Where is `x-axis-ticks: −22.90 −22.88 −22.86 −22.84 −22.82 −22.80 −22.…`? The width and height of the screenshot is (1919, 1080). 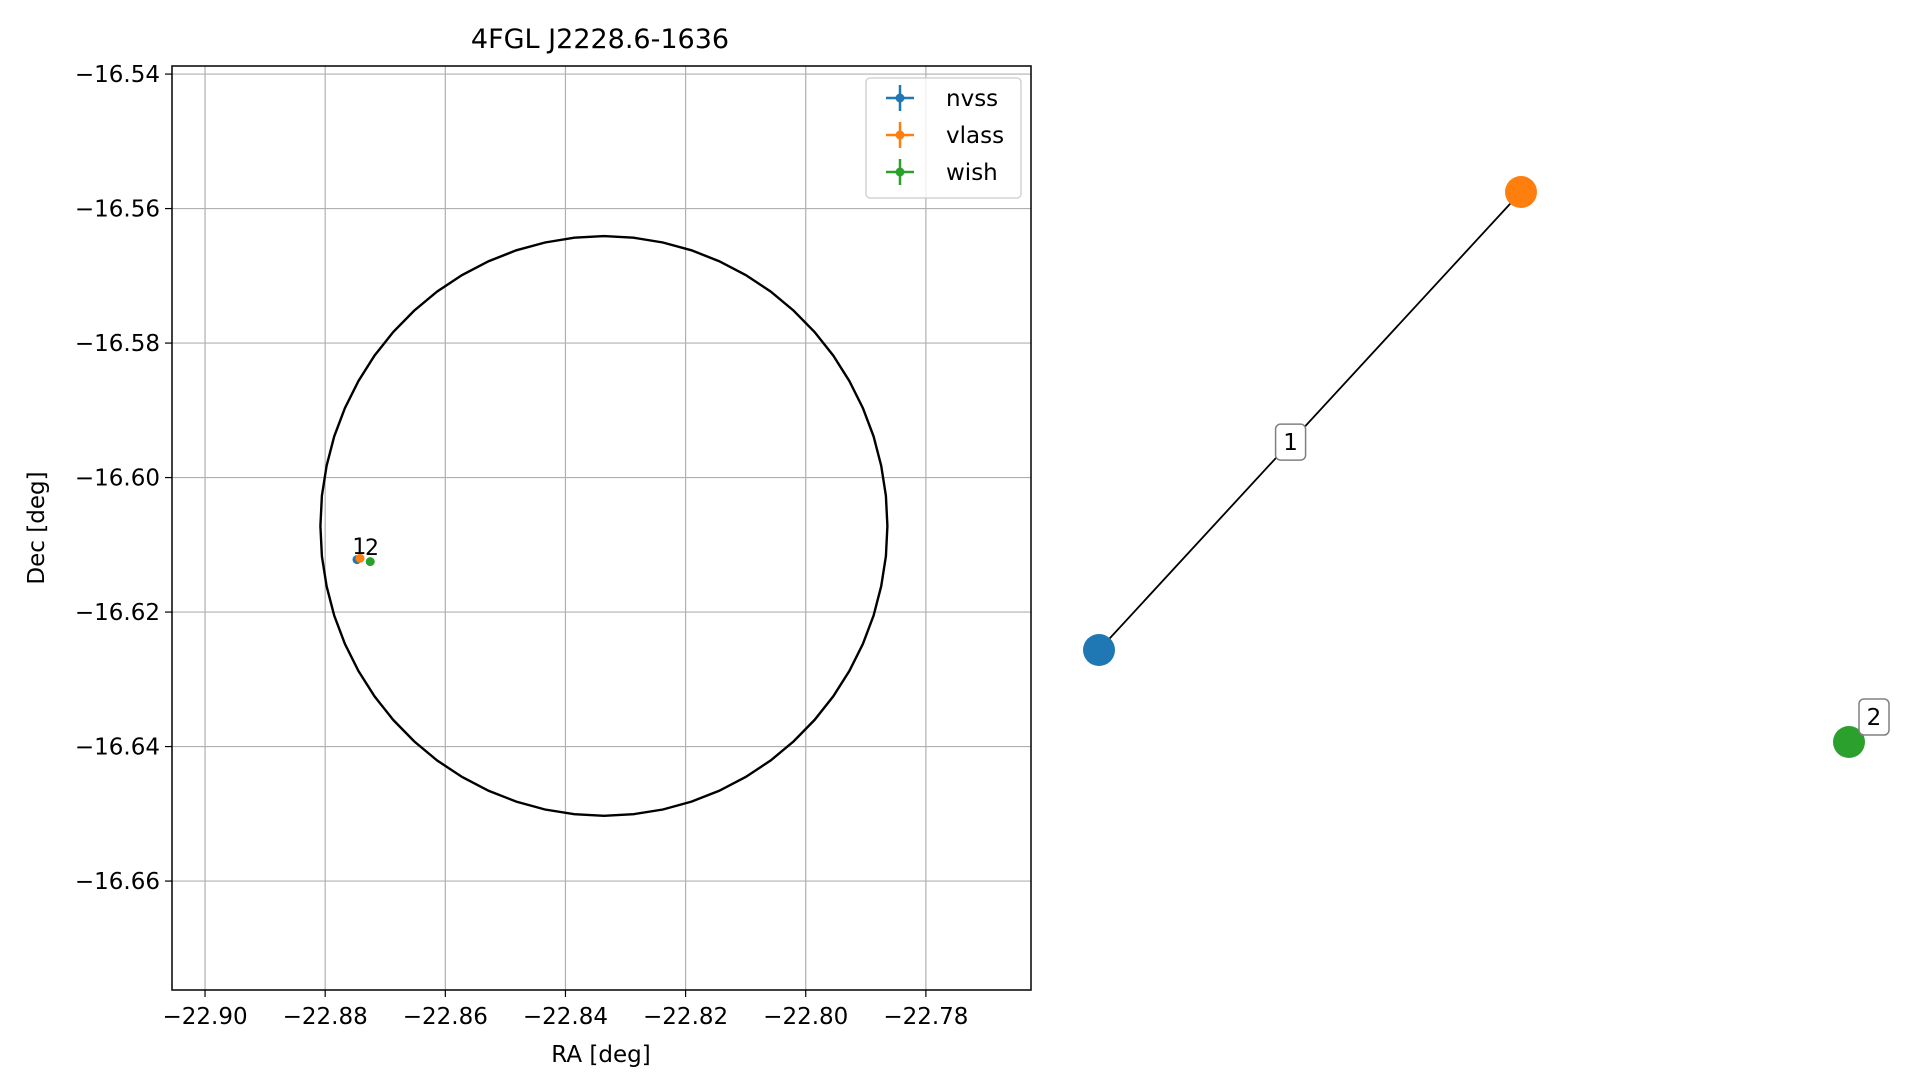
x-axis-ticks: −22.90 −22.88 −22.86 −22.84 −22.82 −22.80 −22.… is located at coordinates (565, 1010).